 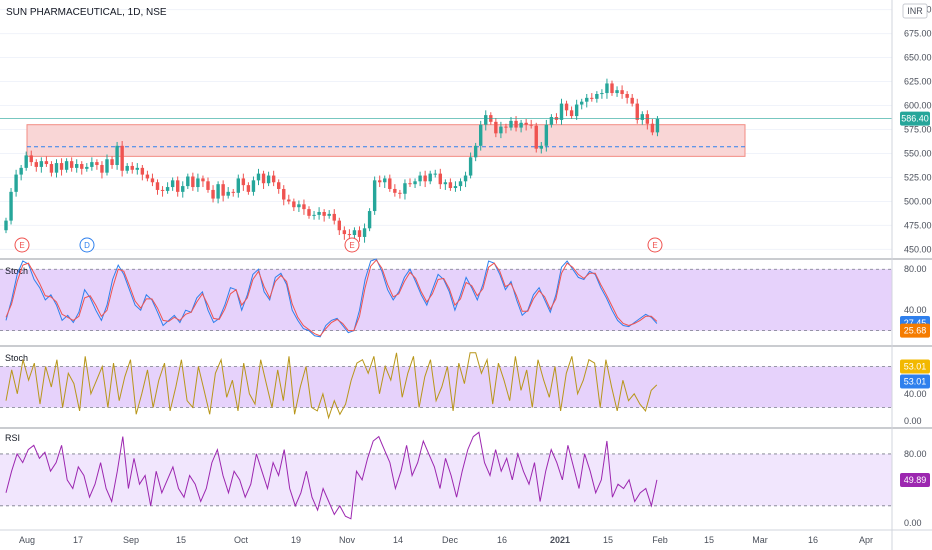 What do you see at coordinates (918, 177) in the screenshot?
I see `price-tick-label: 525.00` at bounding box center [918, 177].